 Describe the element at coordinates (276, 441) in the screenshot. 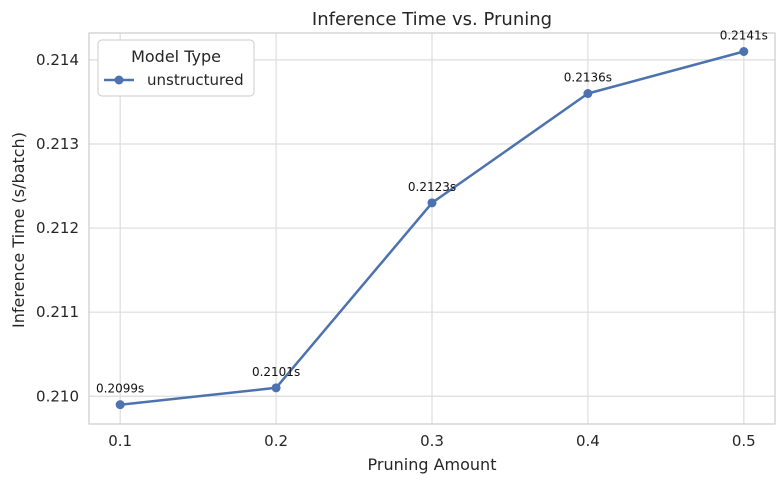

I see `x-tick-label: 0.2` at that location.